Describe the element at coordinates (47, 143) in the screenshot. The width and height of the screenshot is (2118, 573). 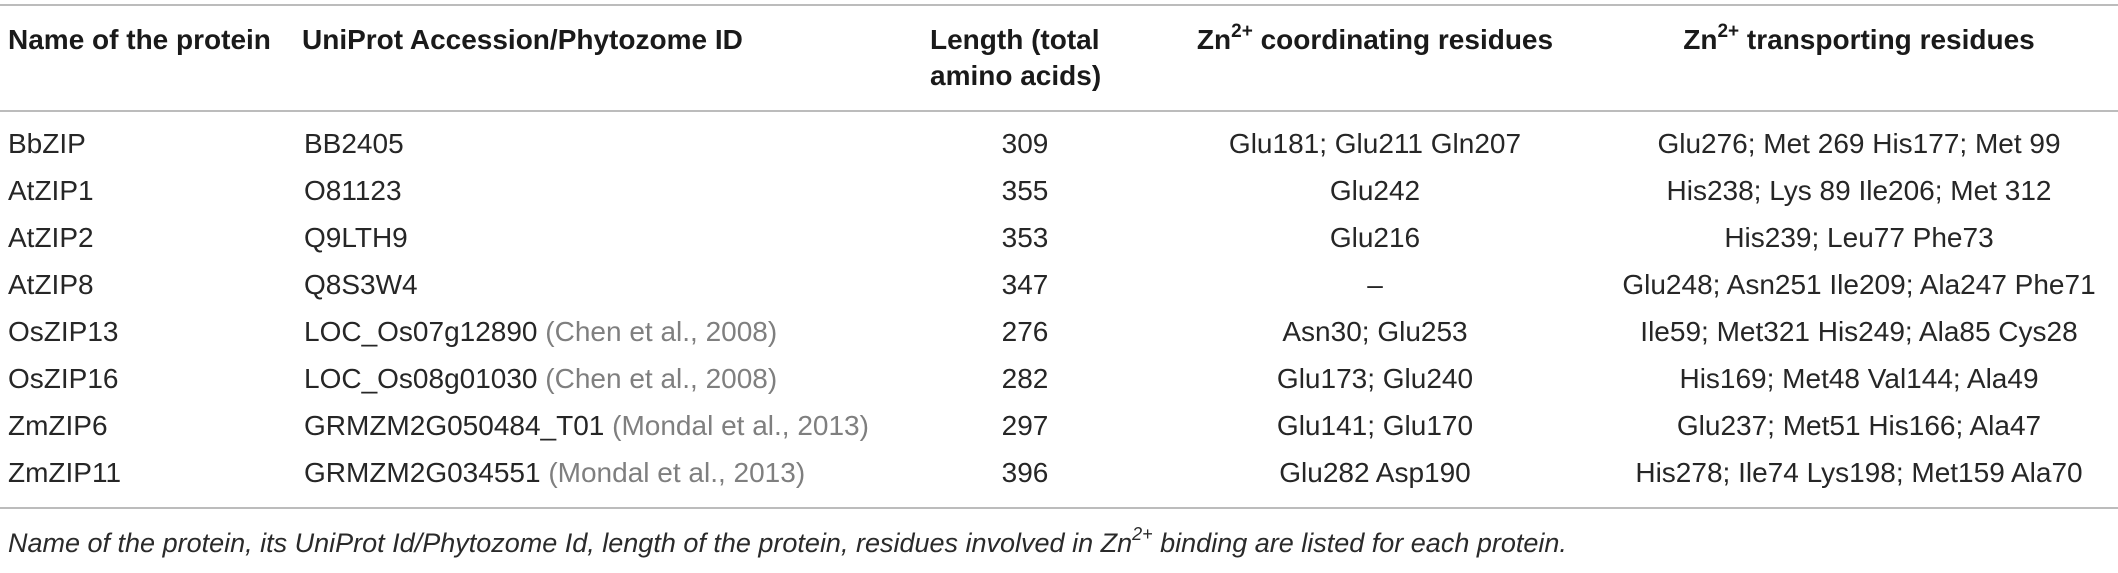
I see `protein-name-cell: BbZIP` at that location.